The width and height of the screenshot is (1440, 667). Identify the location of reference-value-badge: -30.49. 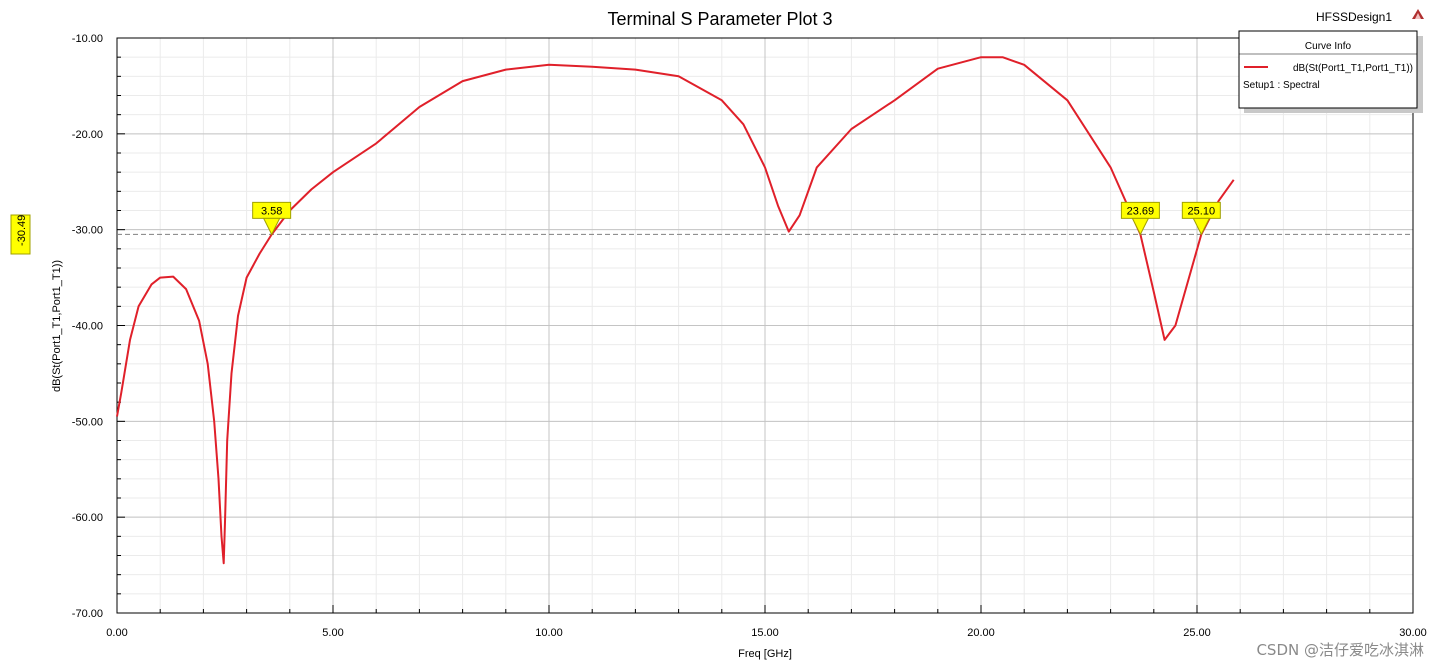
(20, 234).